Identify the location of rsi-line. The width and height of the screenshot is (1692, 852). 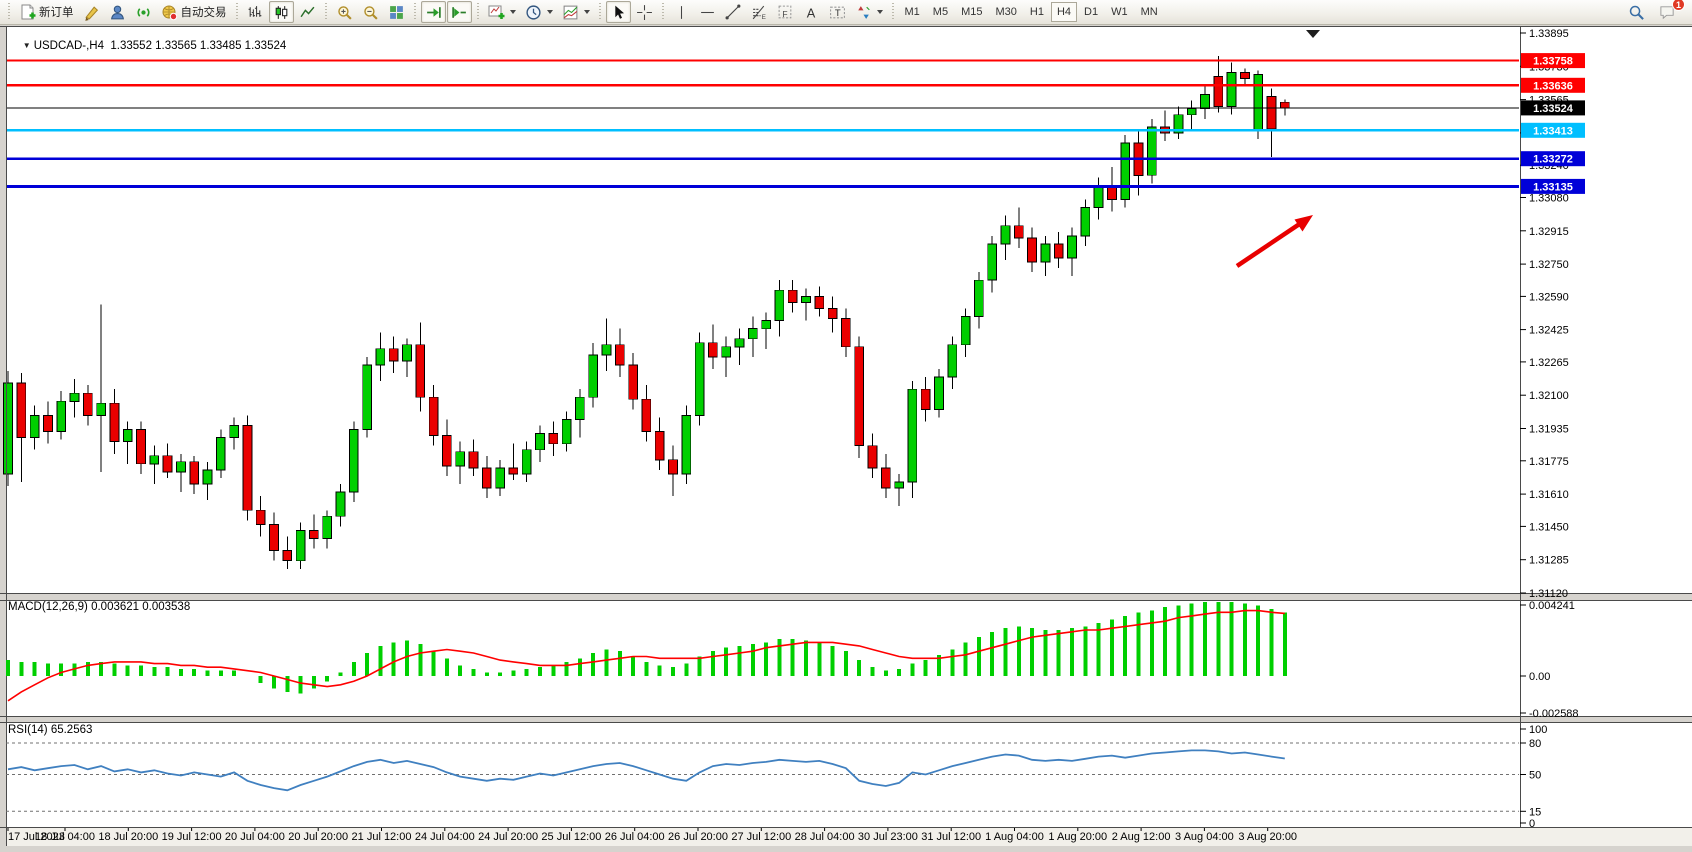
(646, 770).